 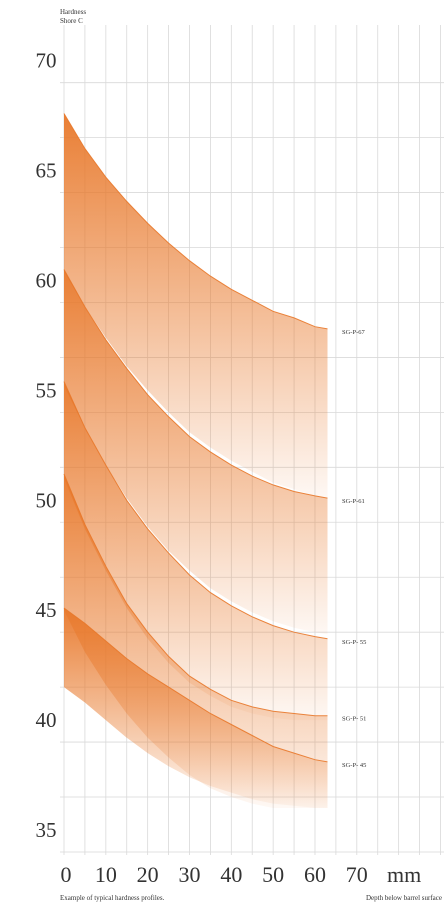 What do you see at coordinates (46, 171) in the screenshot?
I see `y-tick-label: 65` at bounding box center [46, 171].